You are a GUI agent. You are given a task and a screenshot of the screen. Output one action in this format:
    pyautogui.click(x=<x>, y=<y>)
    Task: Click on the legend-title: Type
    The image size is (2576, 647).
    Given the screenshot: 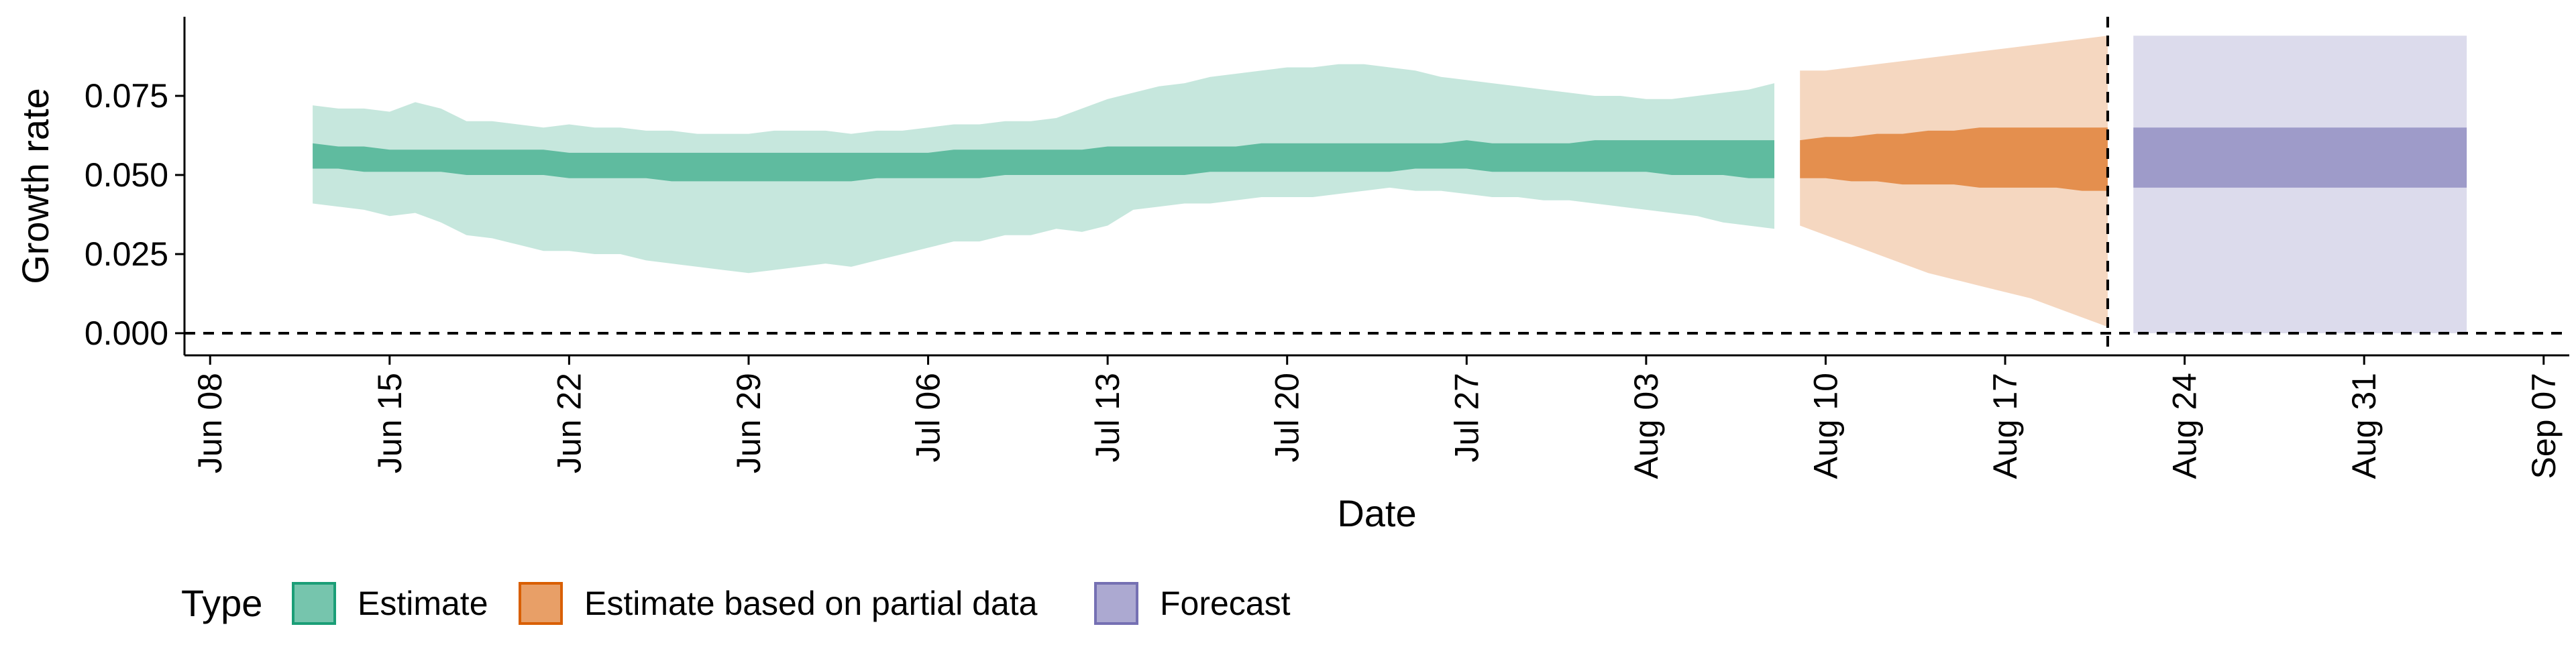 What is the action you would take?
    pyautogui.click(x=221, y=603)
    